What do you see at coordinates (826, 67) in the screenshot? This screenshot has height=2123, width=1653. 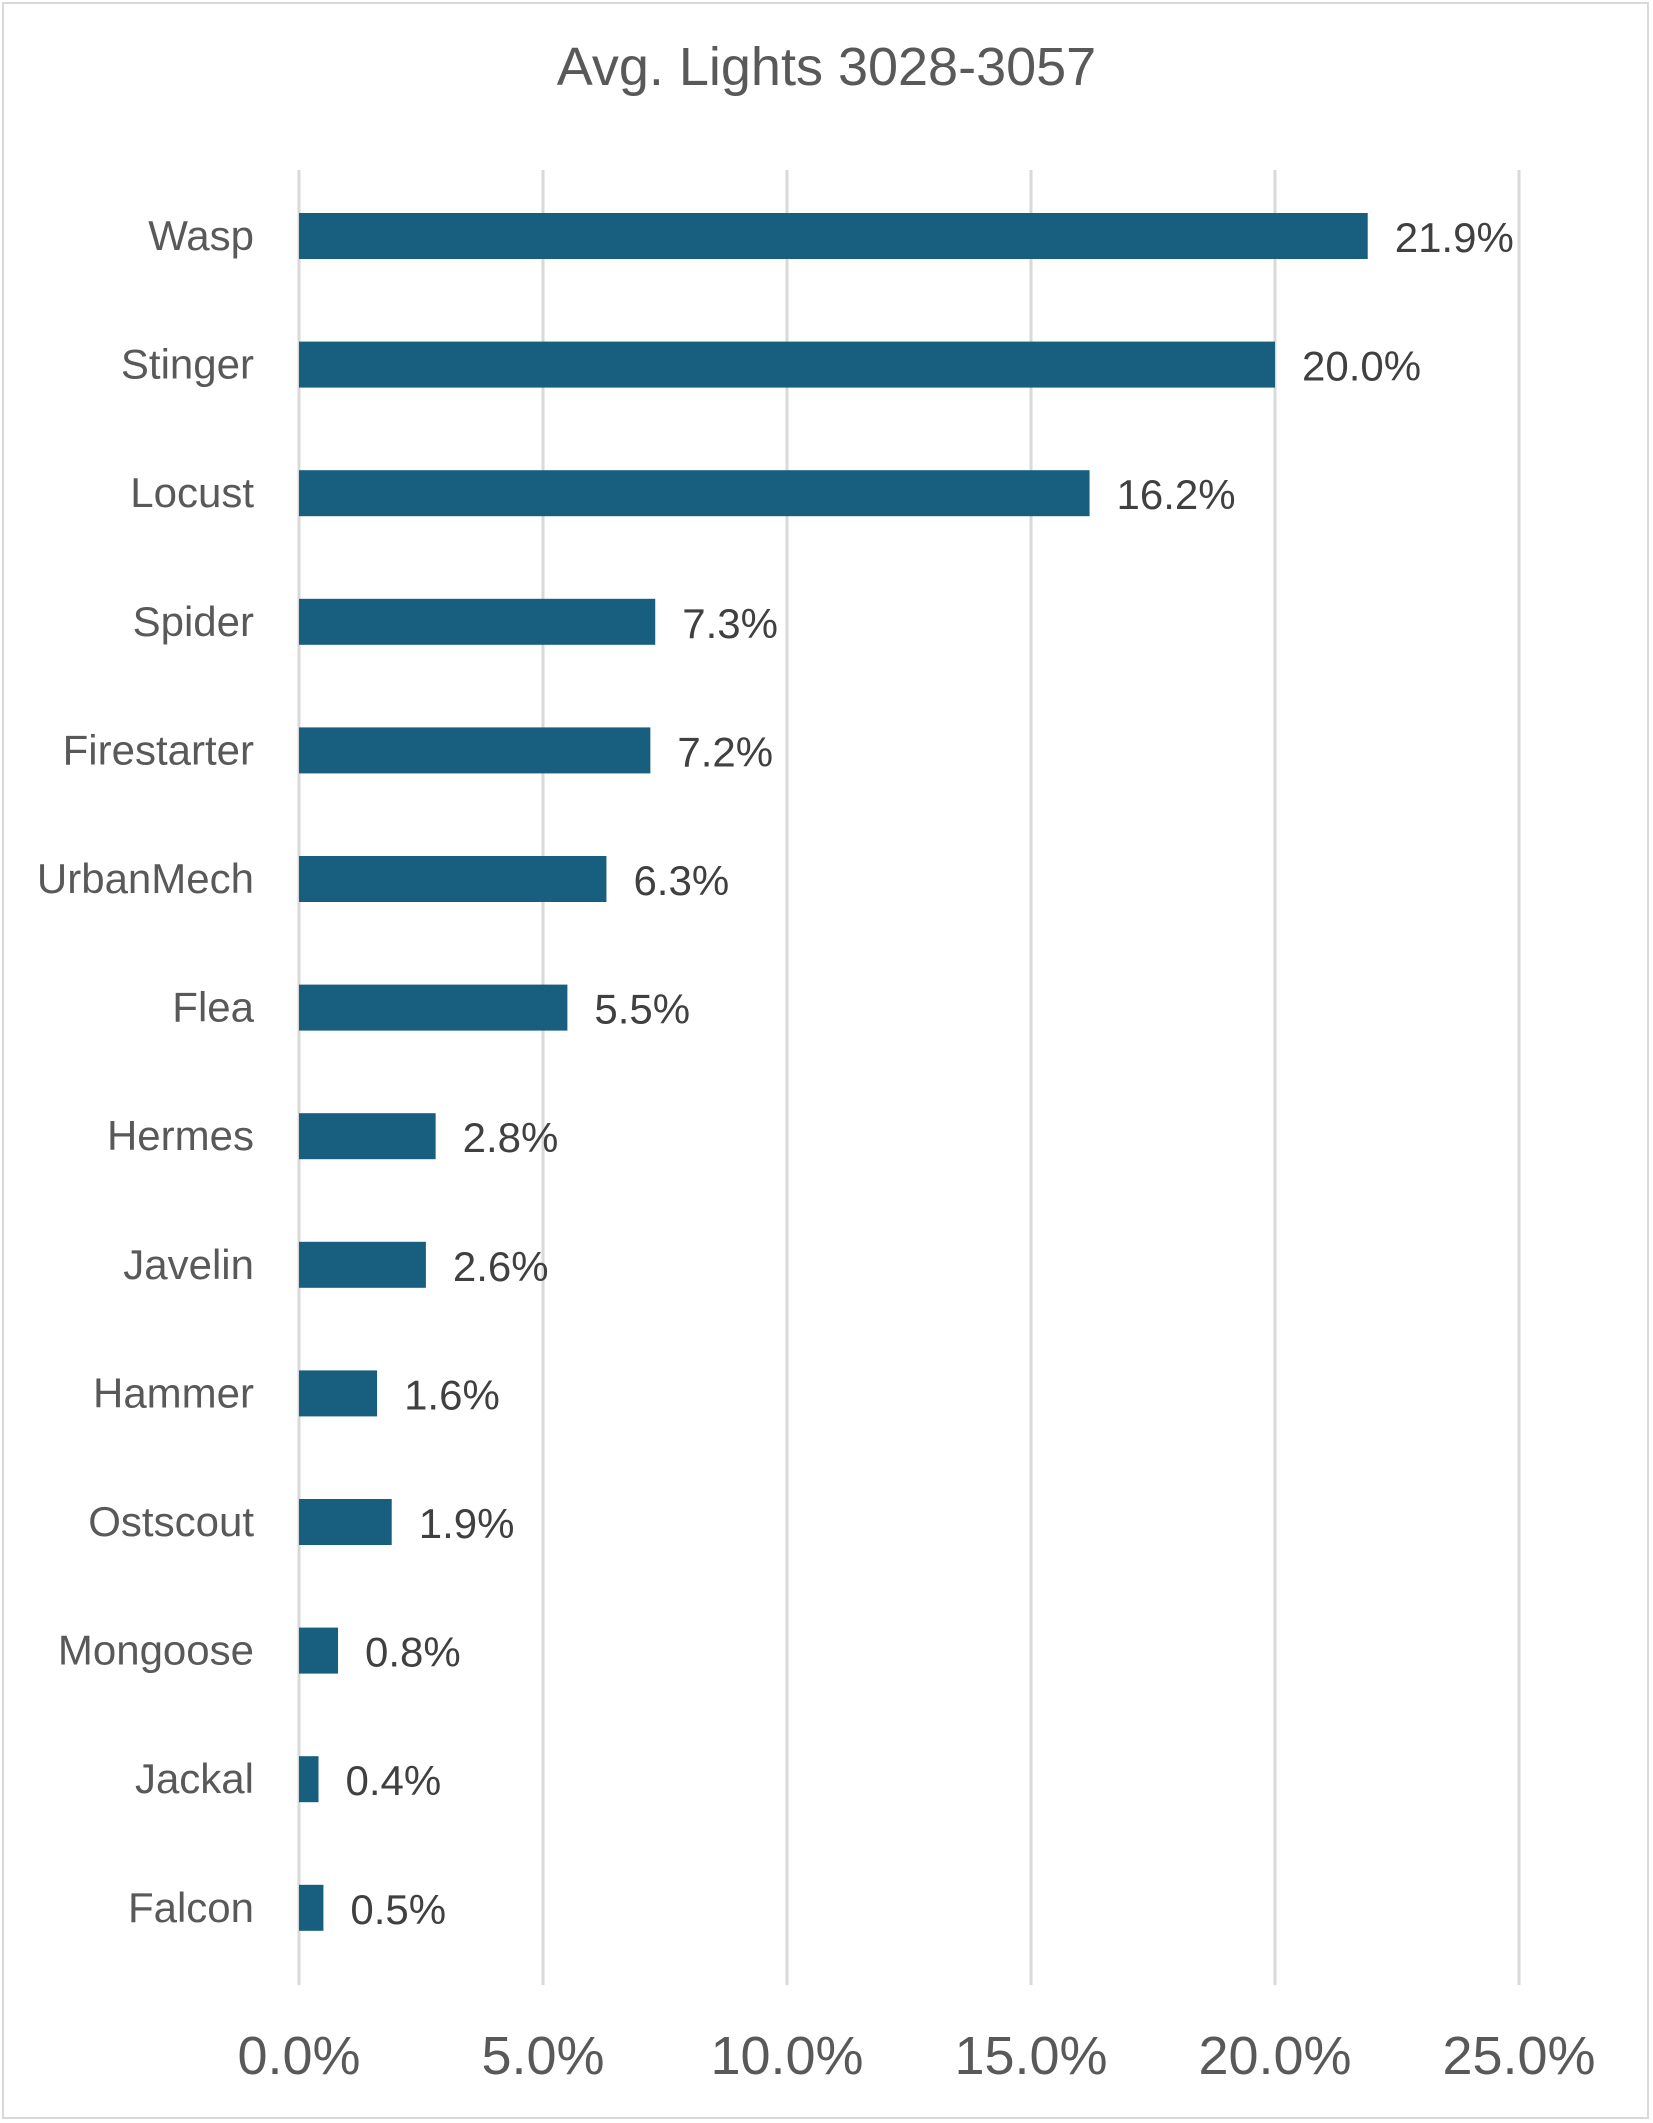 I see `chart-title: Avg. Lights 3028-3057` at bounding box center [826, 67].